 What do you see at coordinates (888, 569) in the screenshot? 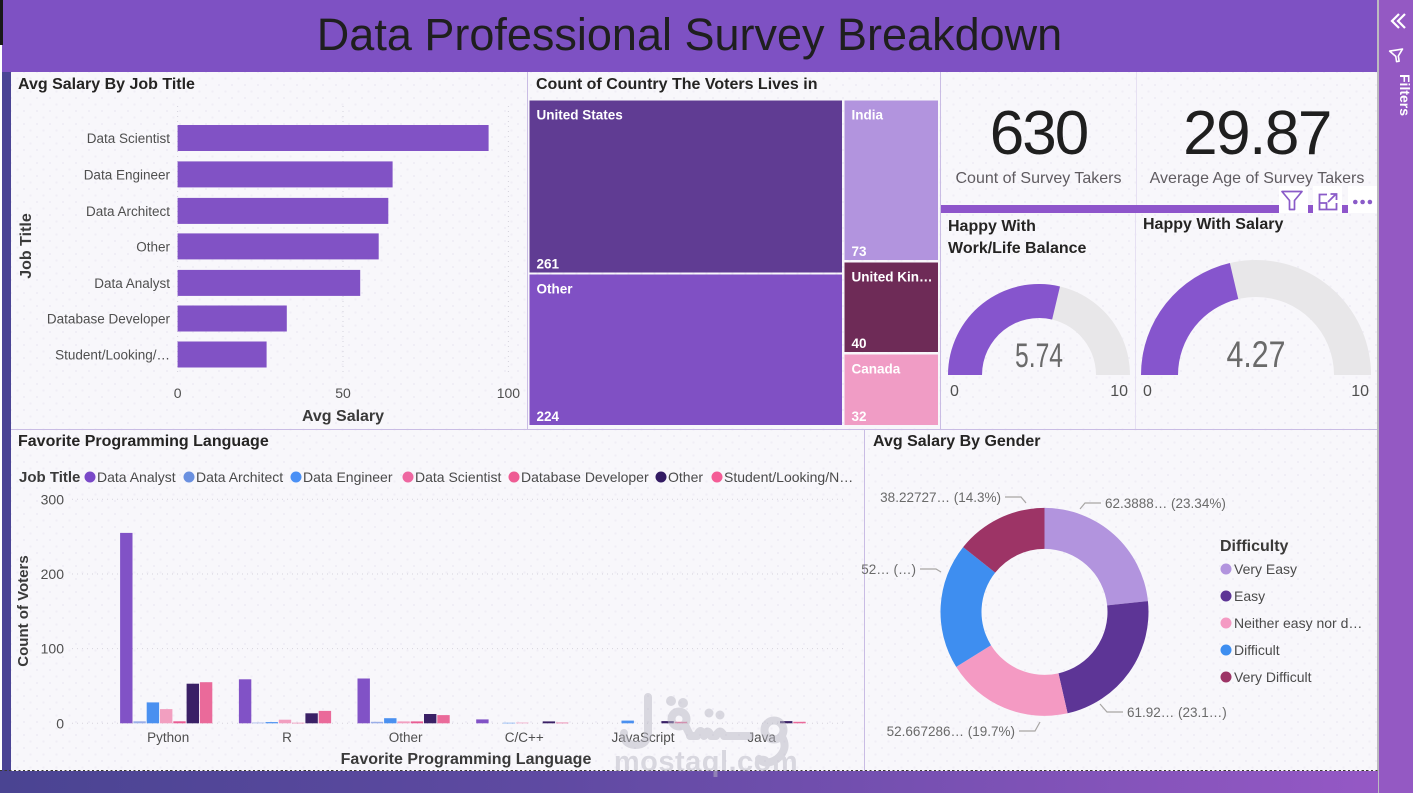
I see `svg-text: 52… (…)` at bounding box center [888, 569].